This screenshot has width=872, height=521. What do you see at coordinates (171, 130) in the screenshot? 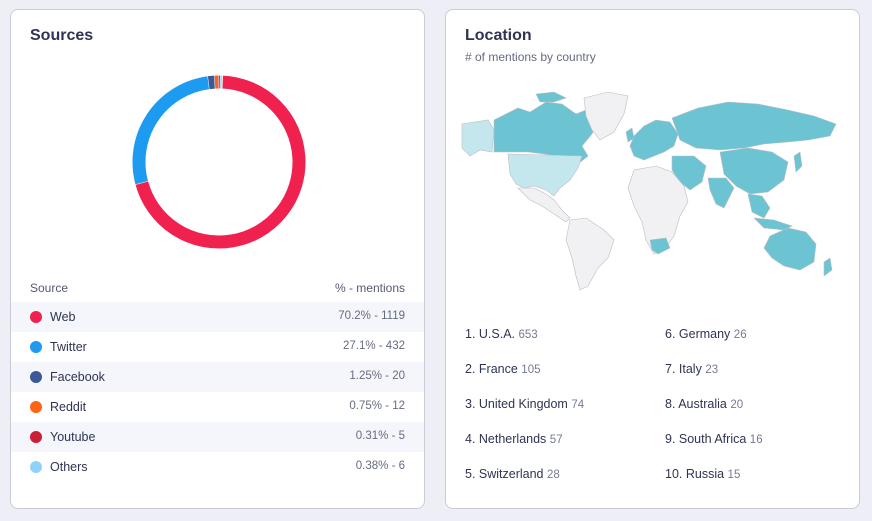
I see `donut-slice-twitter` at bounding box center [171, 130].